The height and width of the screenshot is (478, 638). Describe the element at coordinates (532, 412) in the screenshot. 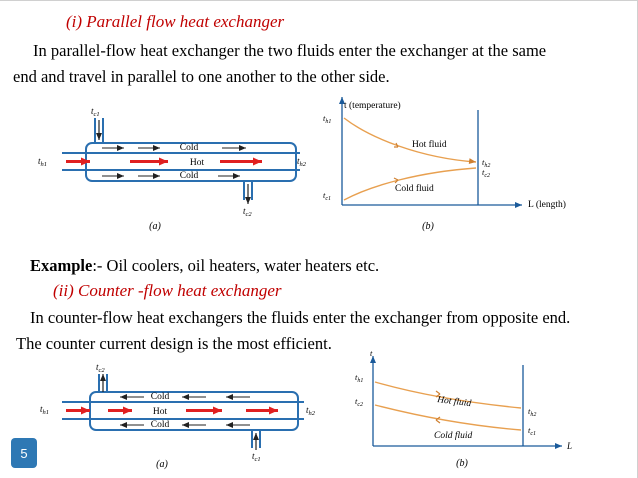

I see `graph2-th2: th2` at that location.